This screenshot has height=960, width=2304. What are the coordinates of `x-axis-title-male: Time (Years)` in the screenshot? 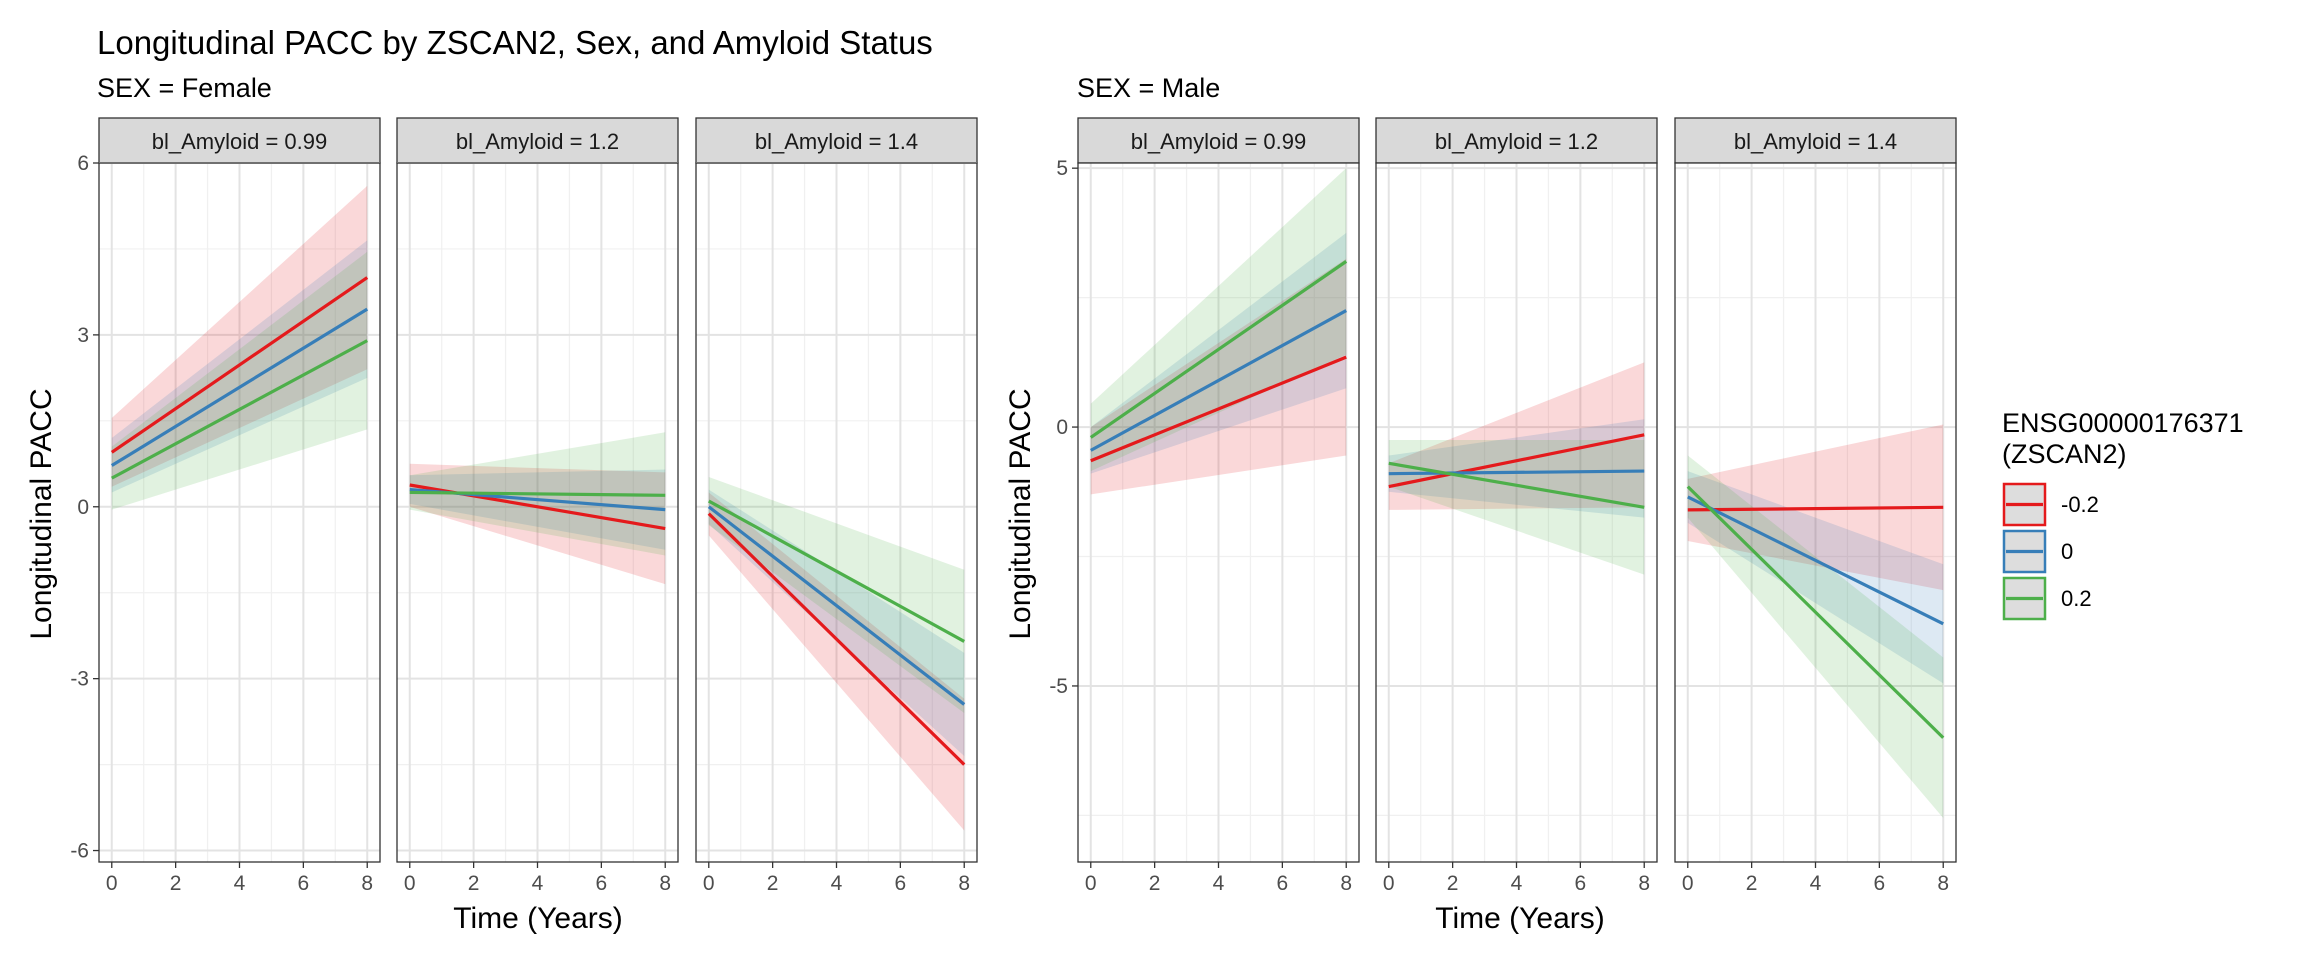 It's located at (1519, 918).